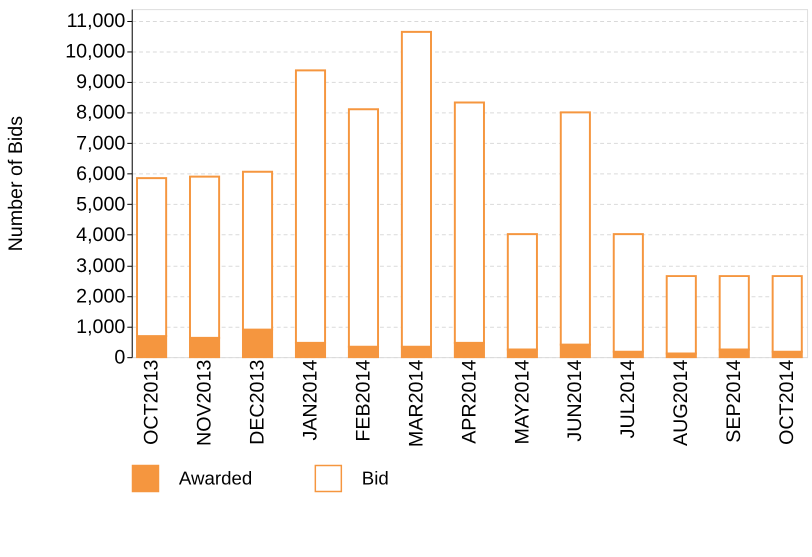 This screenshot has width=812, height=557. I want to click on y-tick-label: 7,000, so click(101, 143).